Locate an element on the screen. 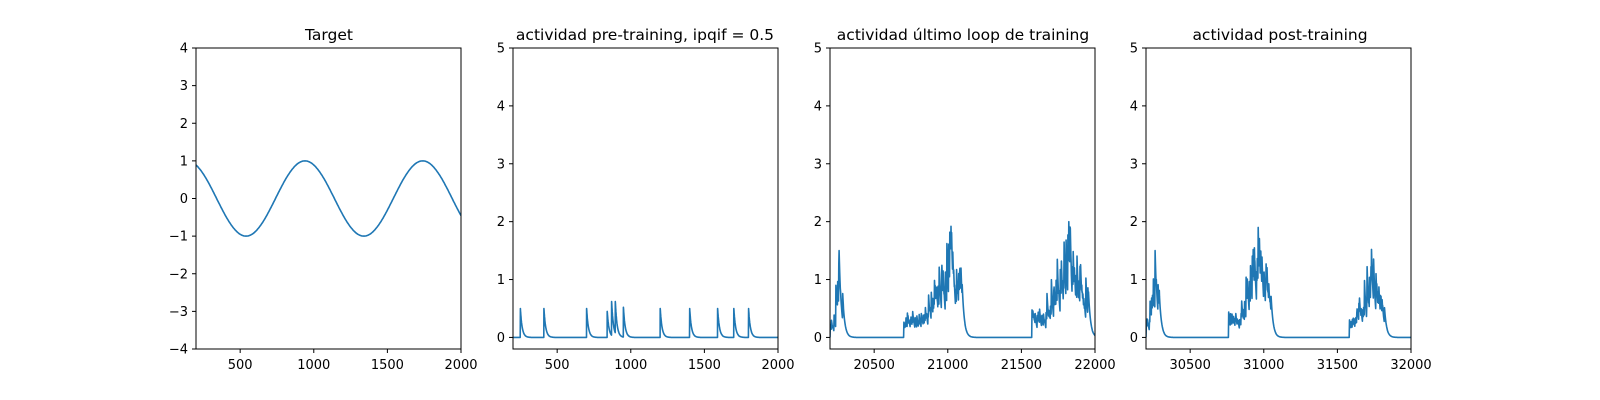  x-tick-label: 31000 is located at coordinates (1263, 365).